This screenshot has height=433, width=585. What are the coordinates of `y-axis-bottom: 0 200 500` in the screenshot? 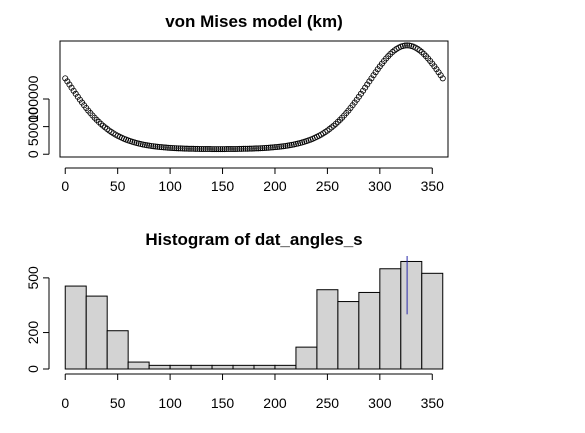 It's located at (37, 319).